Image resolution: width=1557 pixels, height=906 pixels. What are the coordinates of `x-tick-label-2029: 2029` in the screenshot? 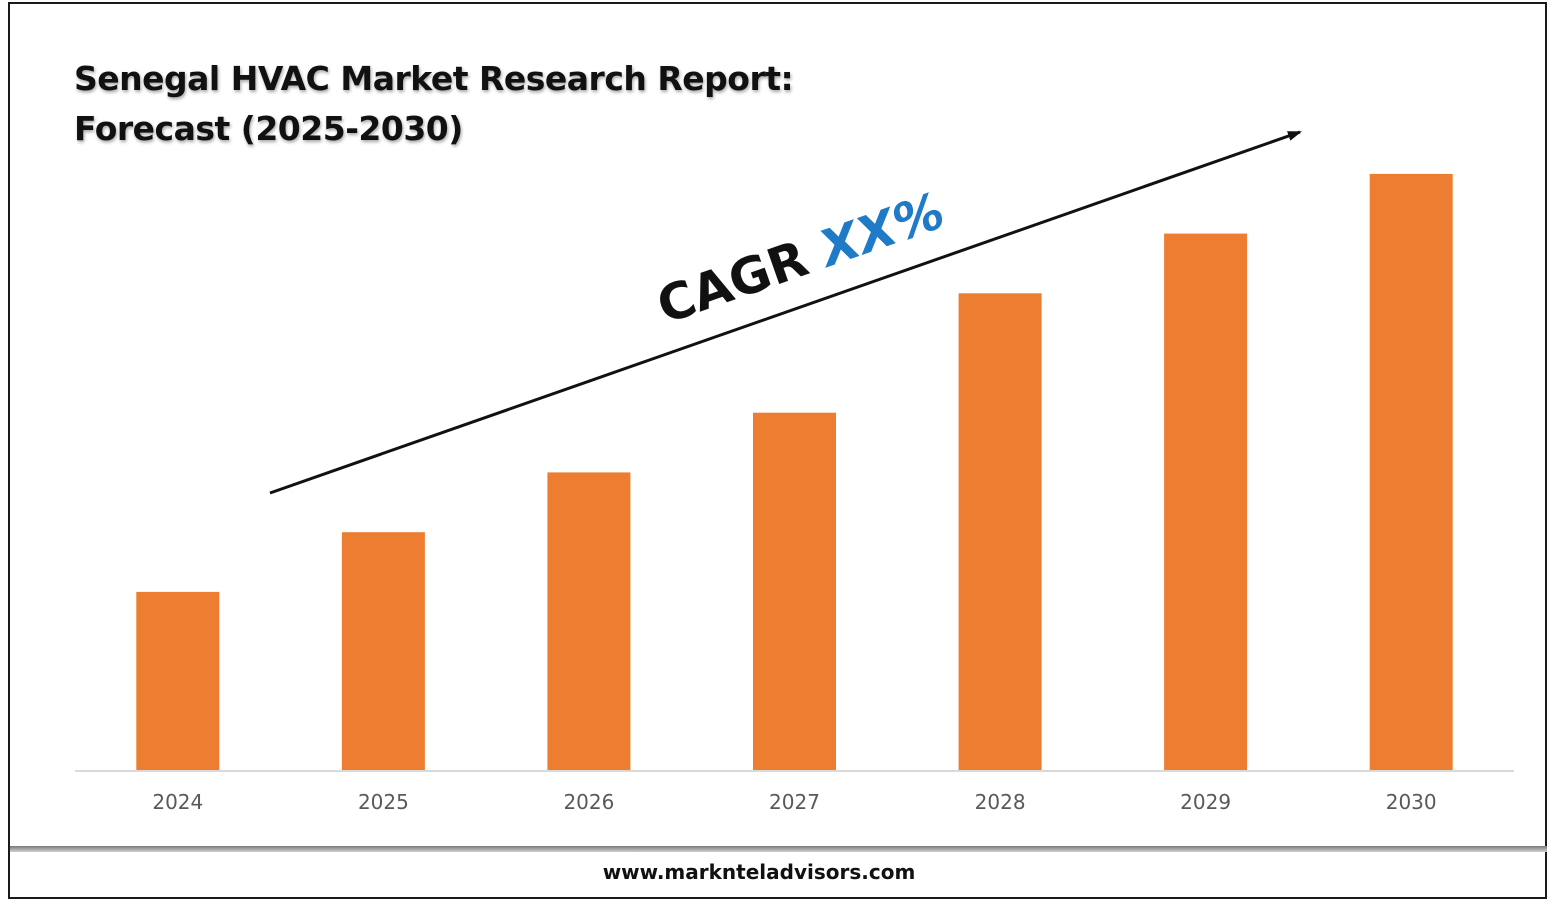 It's located at (1205, 802).